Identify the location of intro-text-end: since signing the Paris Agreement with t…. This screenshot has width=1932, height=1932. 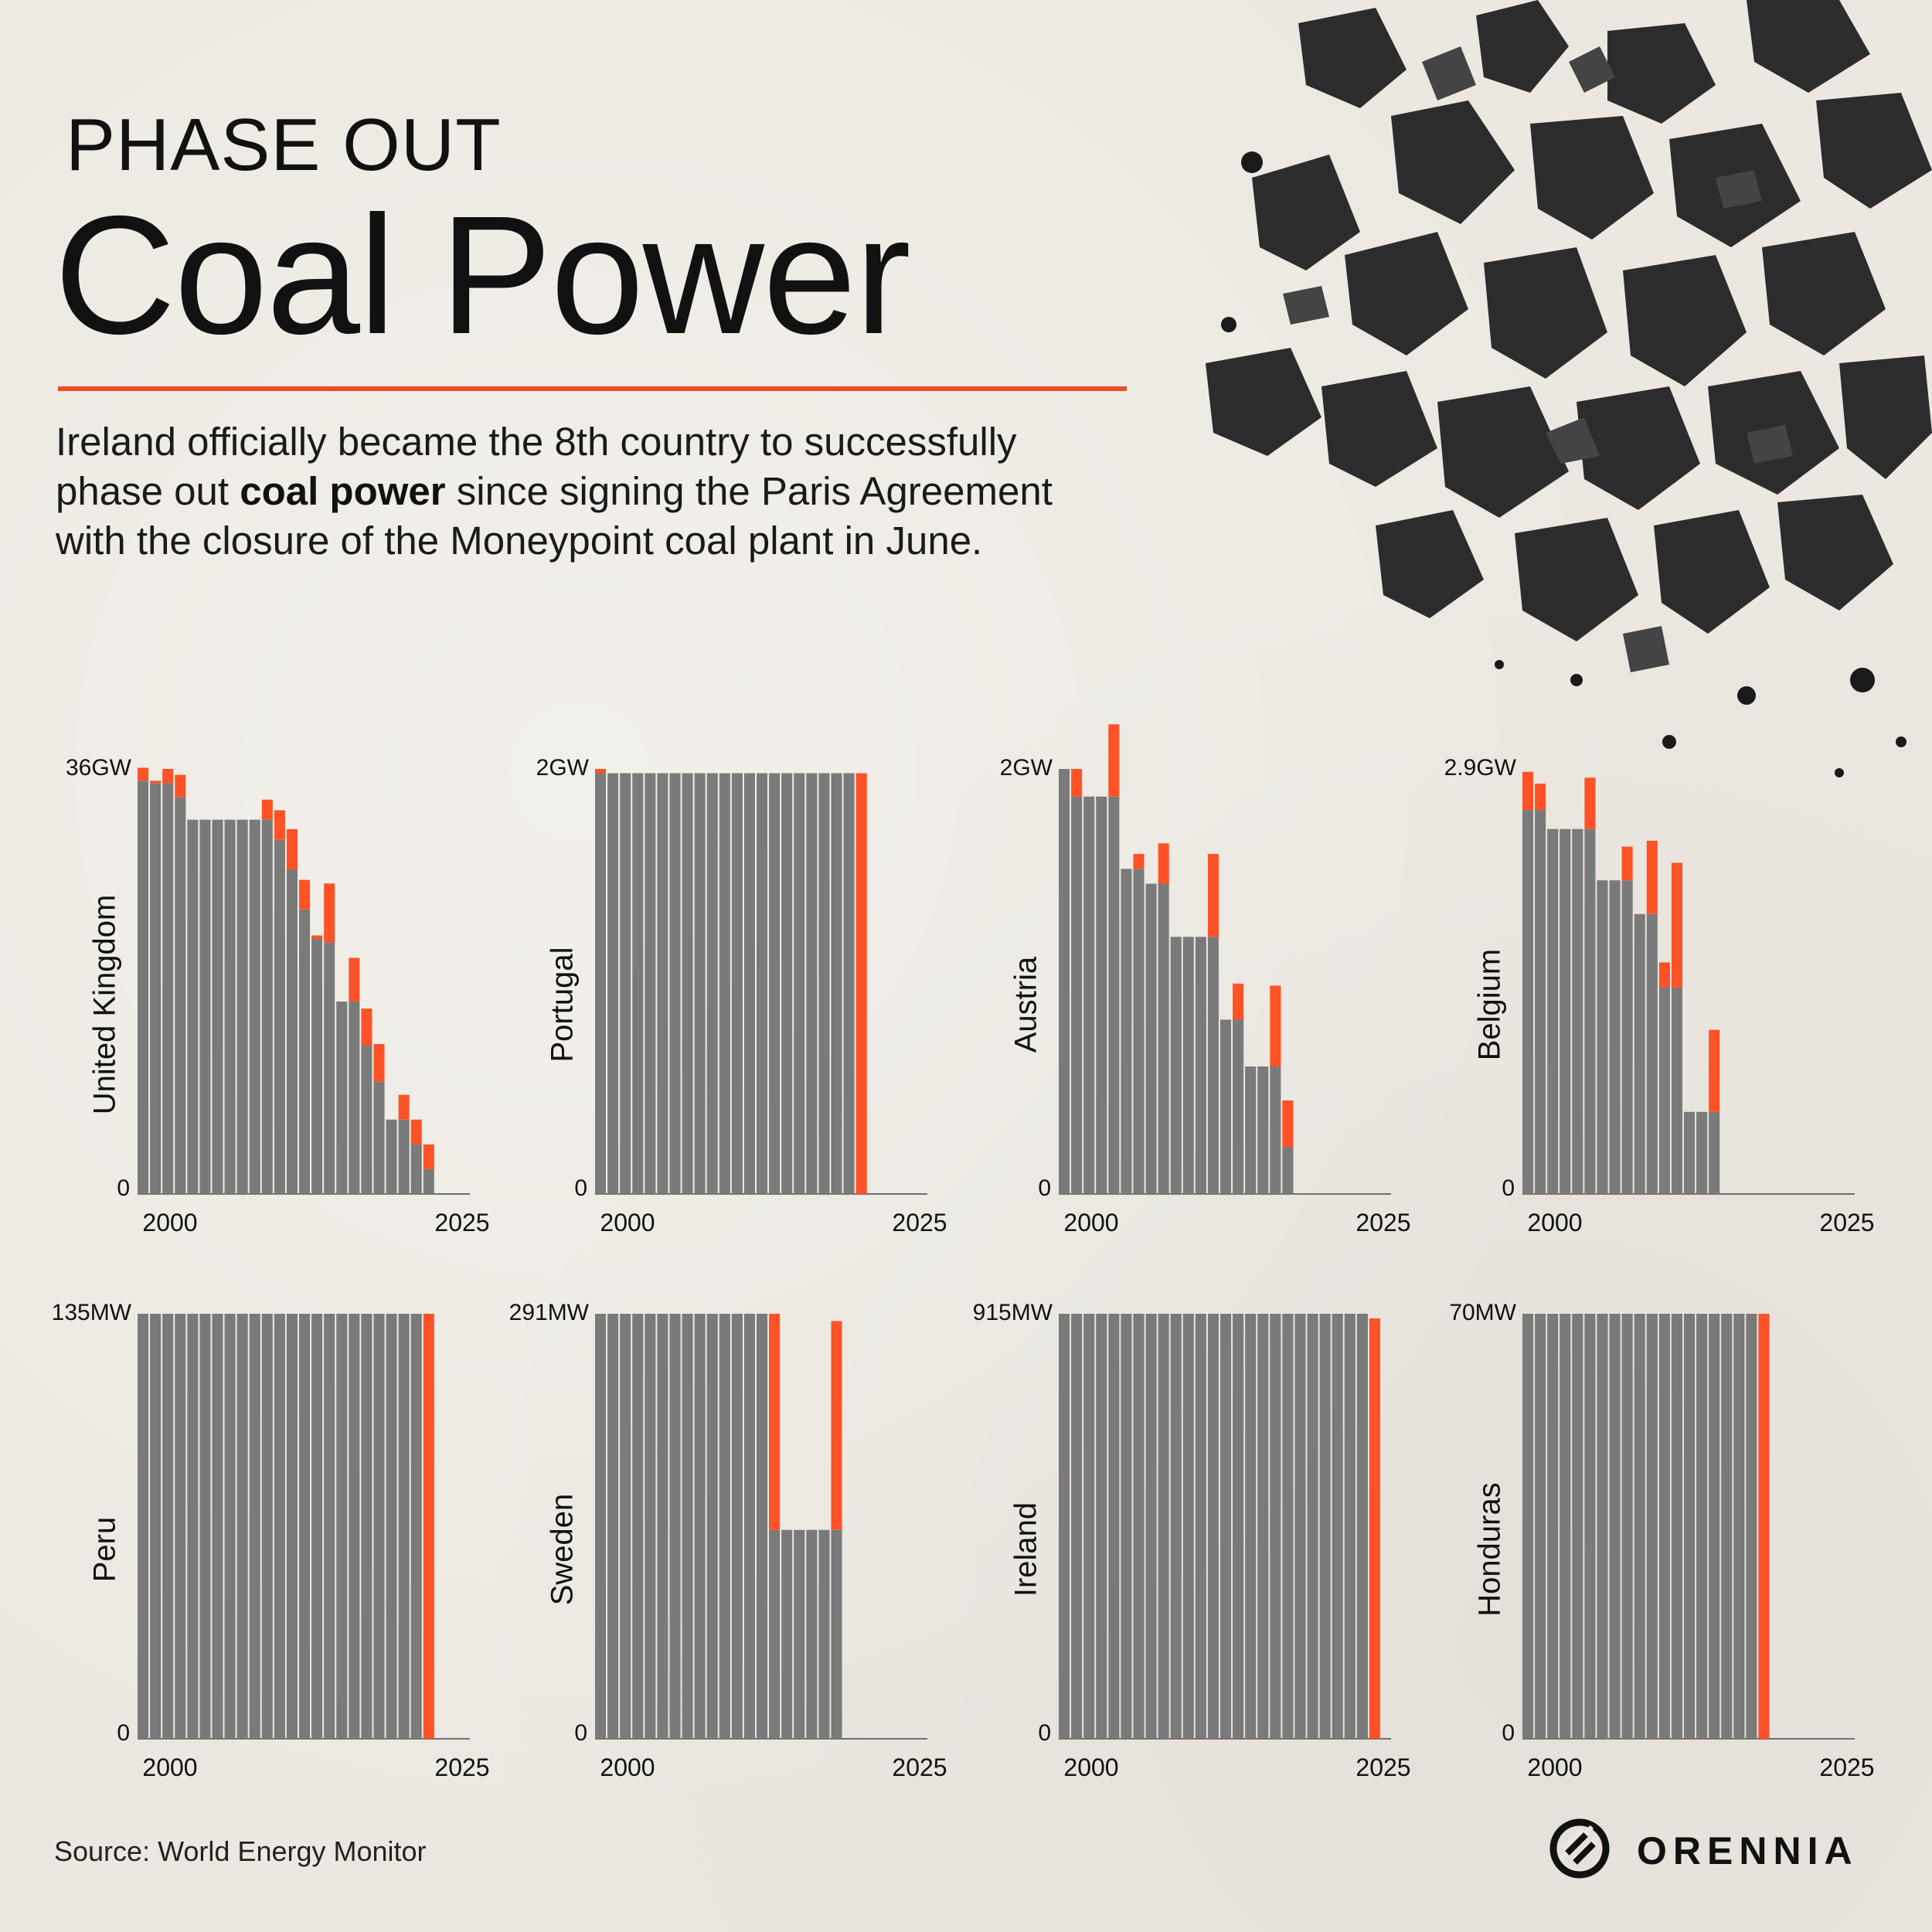
(554, 516).